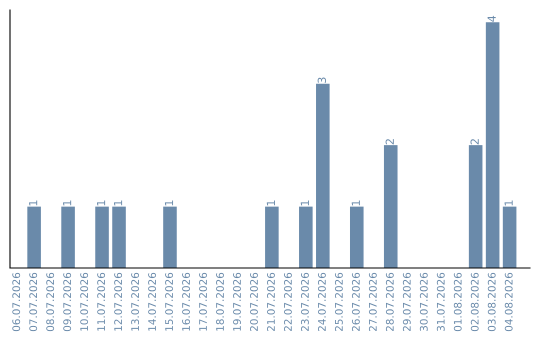 Image resolution: width=540 pixels, height=340 pixels. What do you see at coordinates (424, 302) in the screenshot?
I see `x-tick-label: 30.07.2026` at bounding box center [424, 302].